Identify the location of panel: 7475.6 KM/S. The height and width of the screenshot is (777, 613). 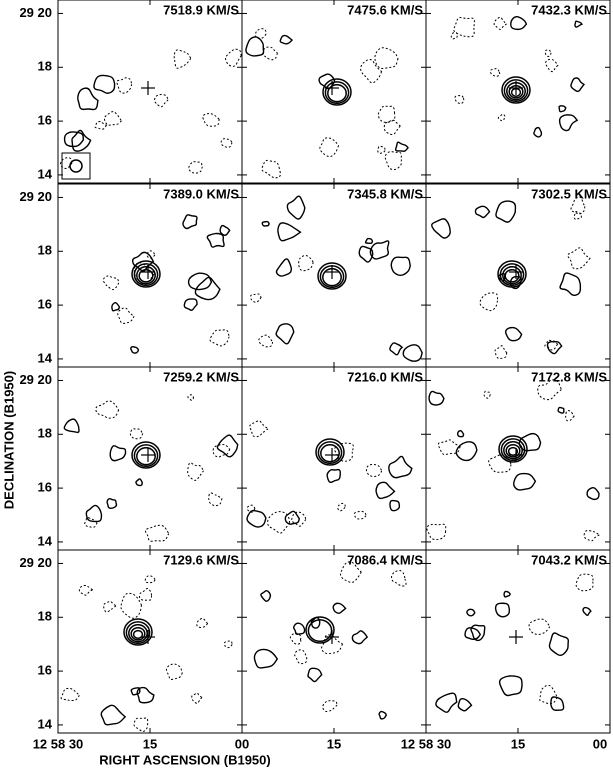
(334, 92).